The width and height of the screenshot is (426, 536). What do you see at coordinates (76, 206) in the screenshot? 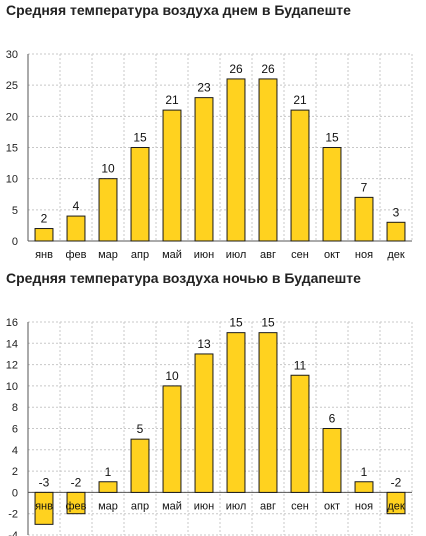
I see `data-label: 4` at bounding box center [76, 206].